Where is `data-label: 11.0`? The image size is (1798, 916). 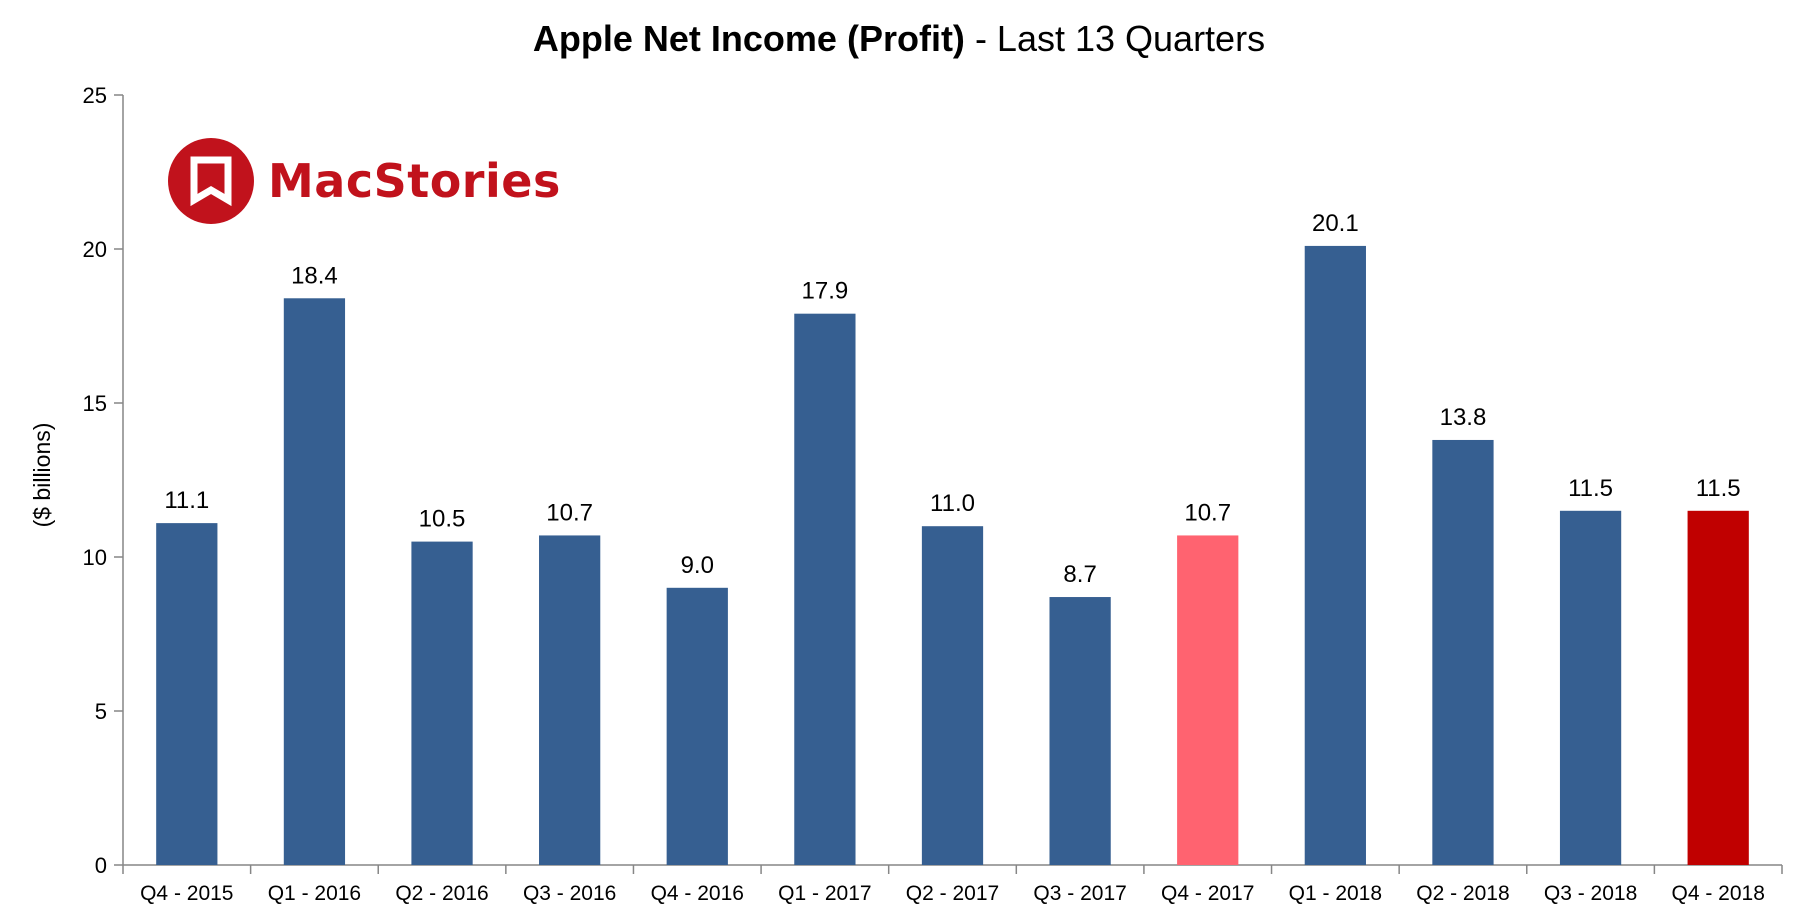
data-label: 11.0 is located at coordinates (952, 503).